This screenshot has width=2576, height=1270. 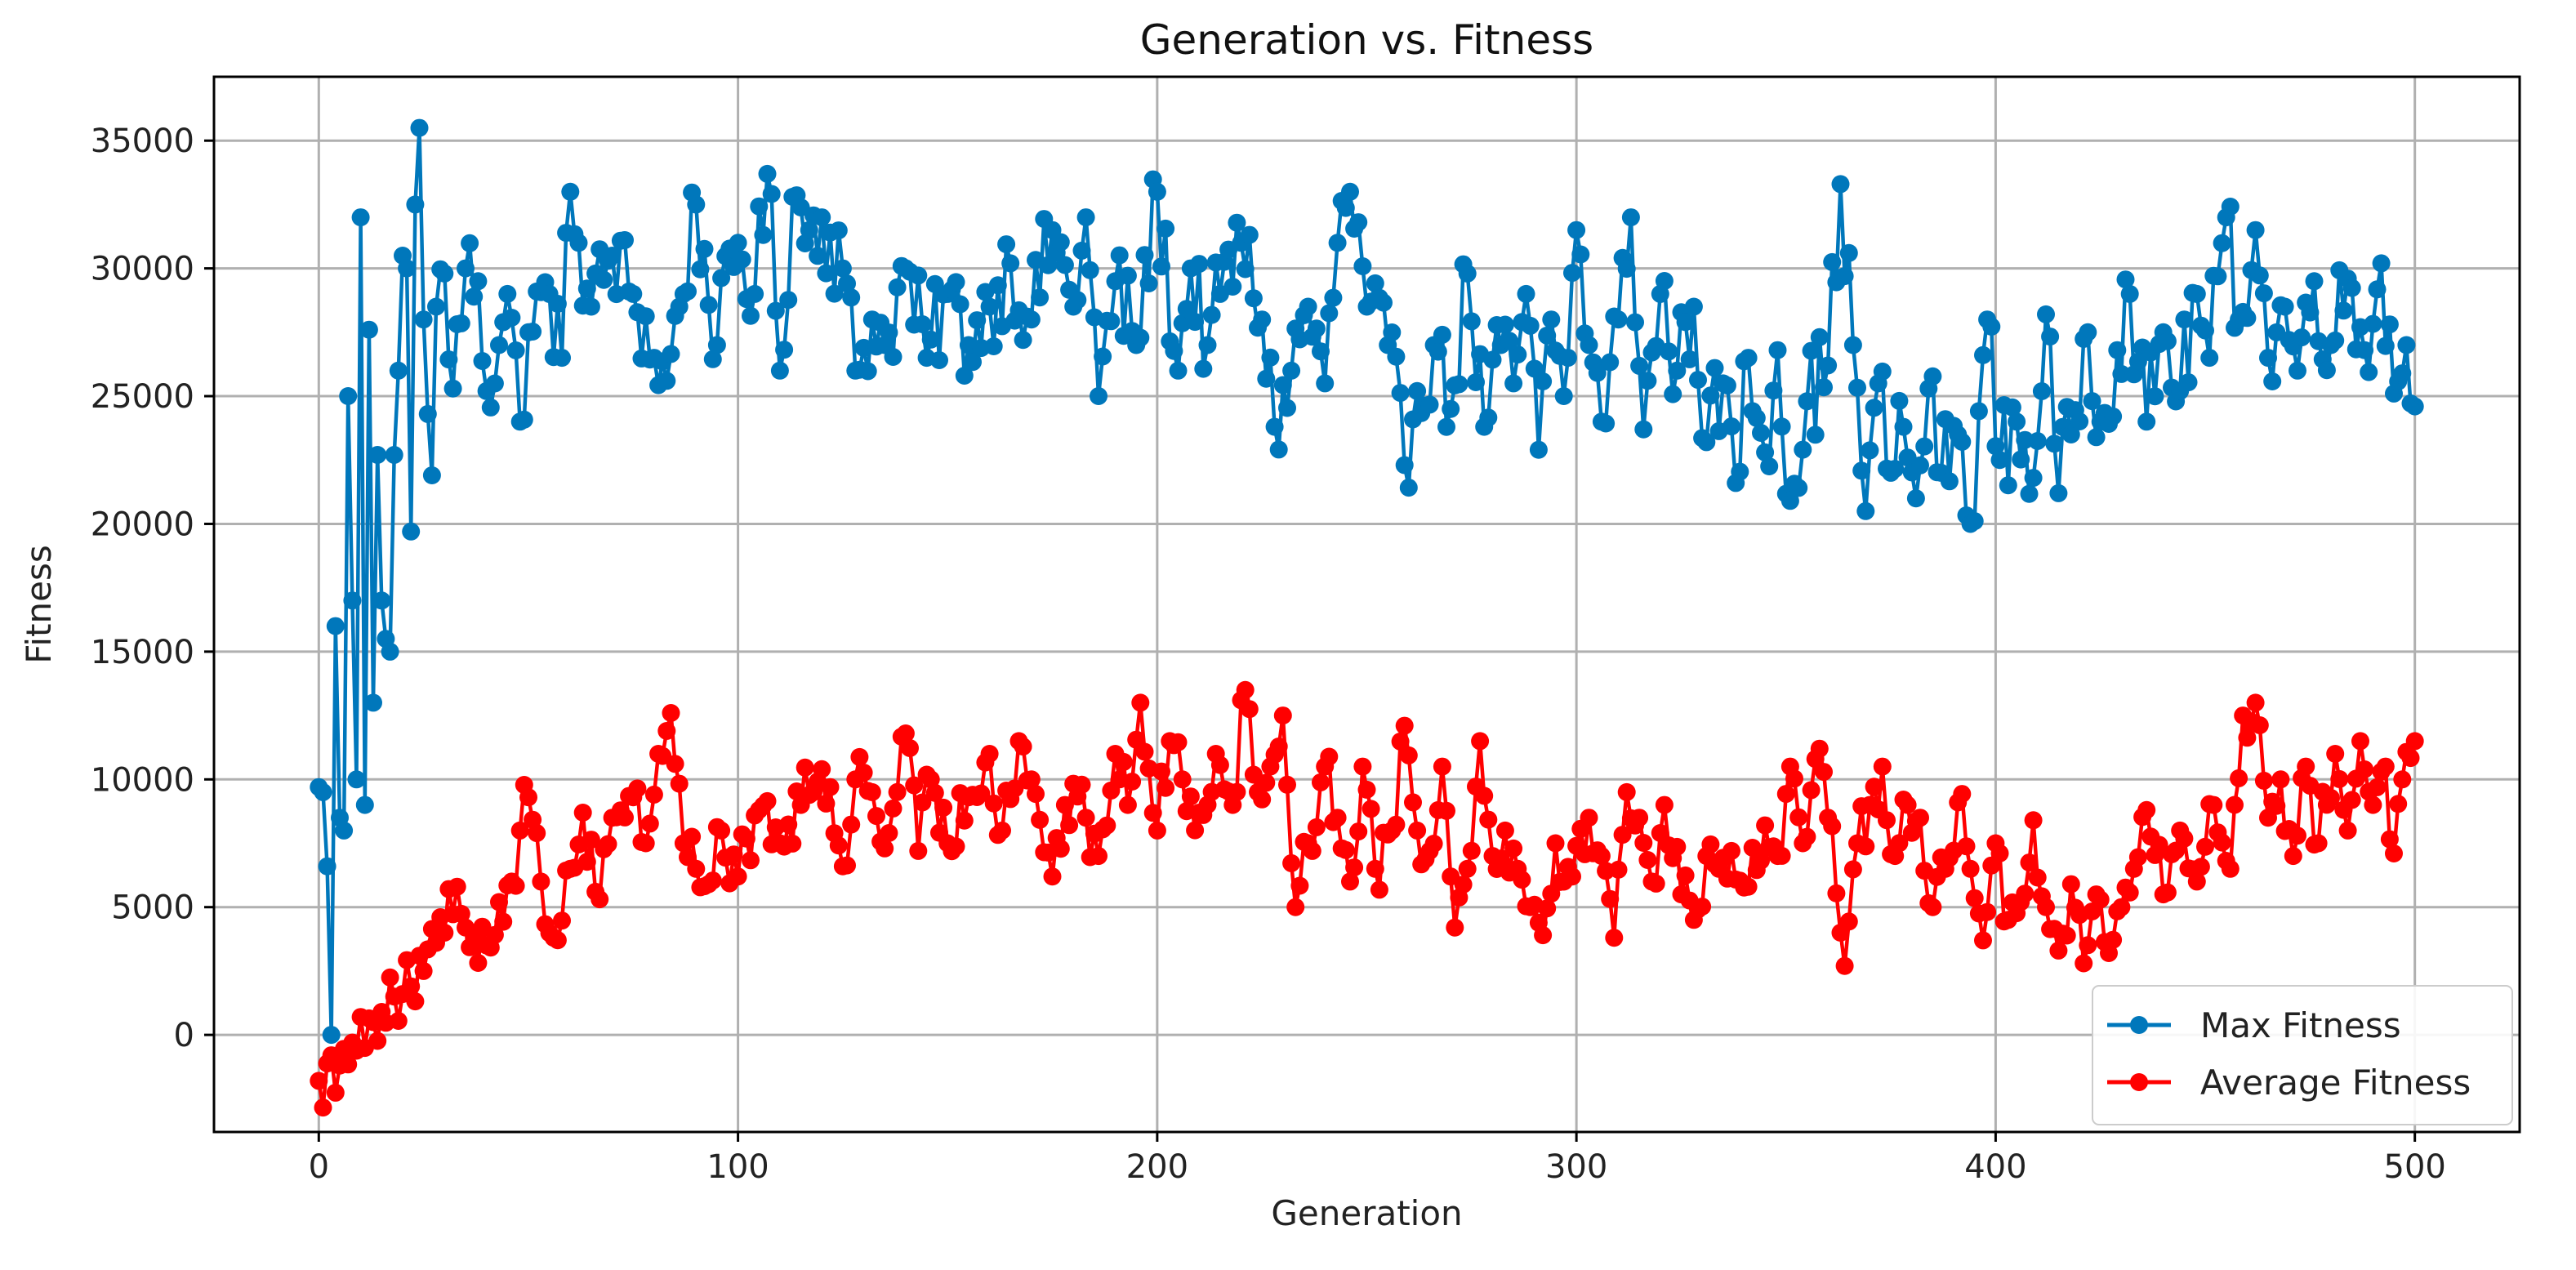 What do you see at coordinates (1366, 1213) in the screenshot?
I see `x-axis-title: Generation` at bounding box center [1366, 1213].